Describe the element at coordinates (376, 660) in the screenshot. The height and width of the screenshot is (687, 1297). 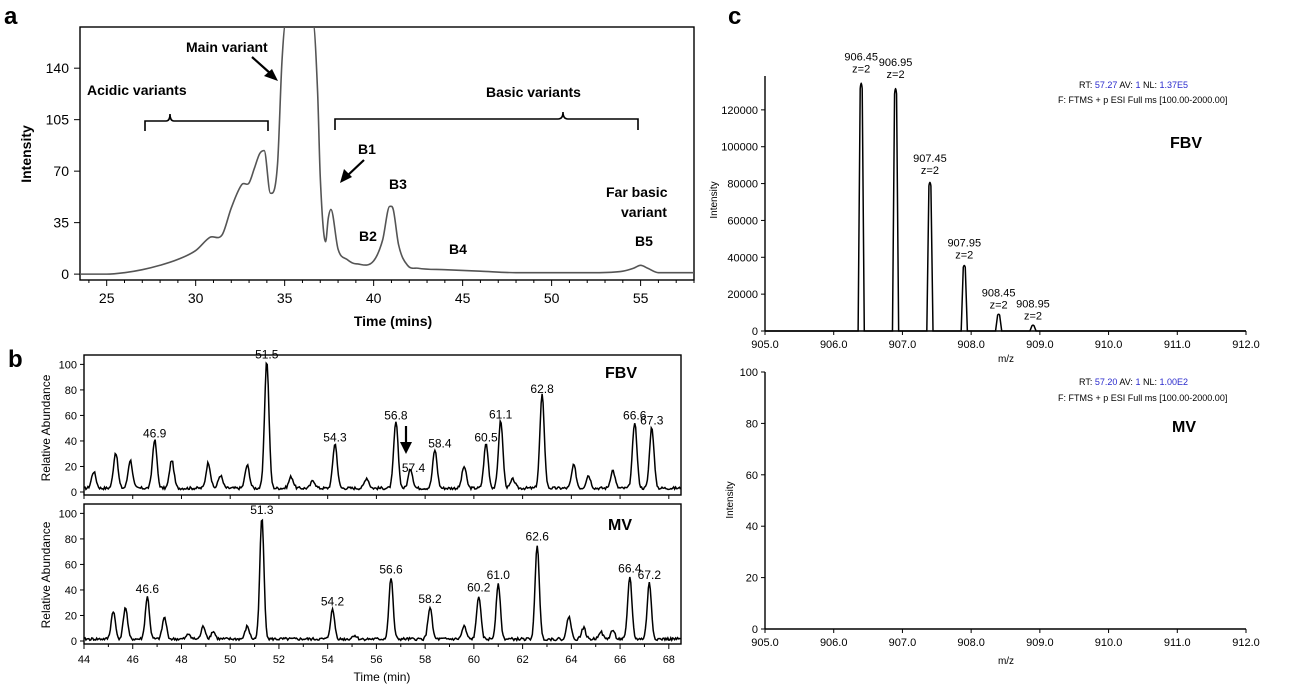
I see `panel-b-x-tick-label: 56` at that location.